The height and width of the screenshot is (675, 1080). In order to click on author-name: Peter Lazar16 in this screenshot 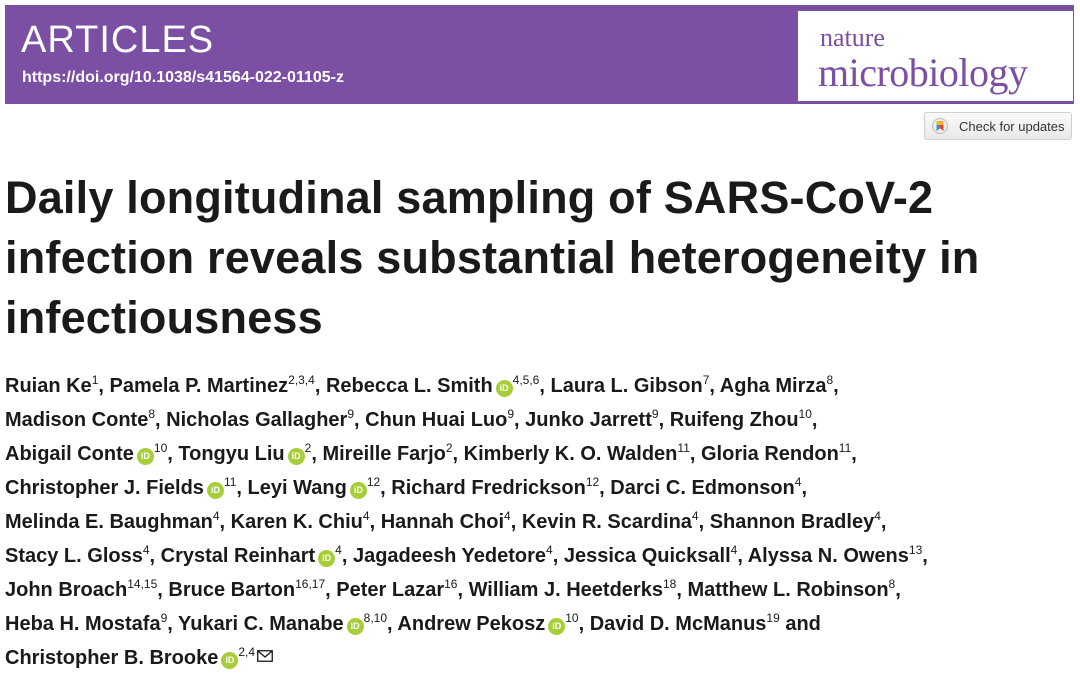, I will do `click(397, 589)`.